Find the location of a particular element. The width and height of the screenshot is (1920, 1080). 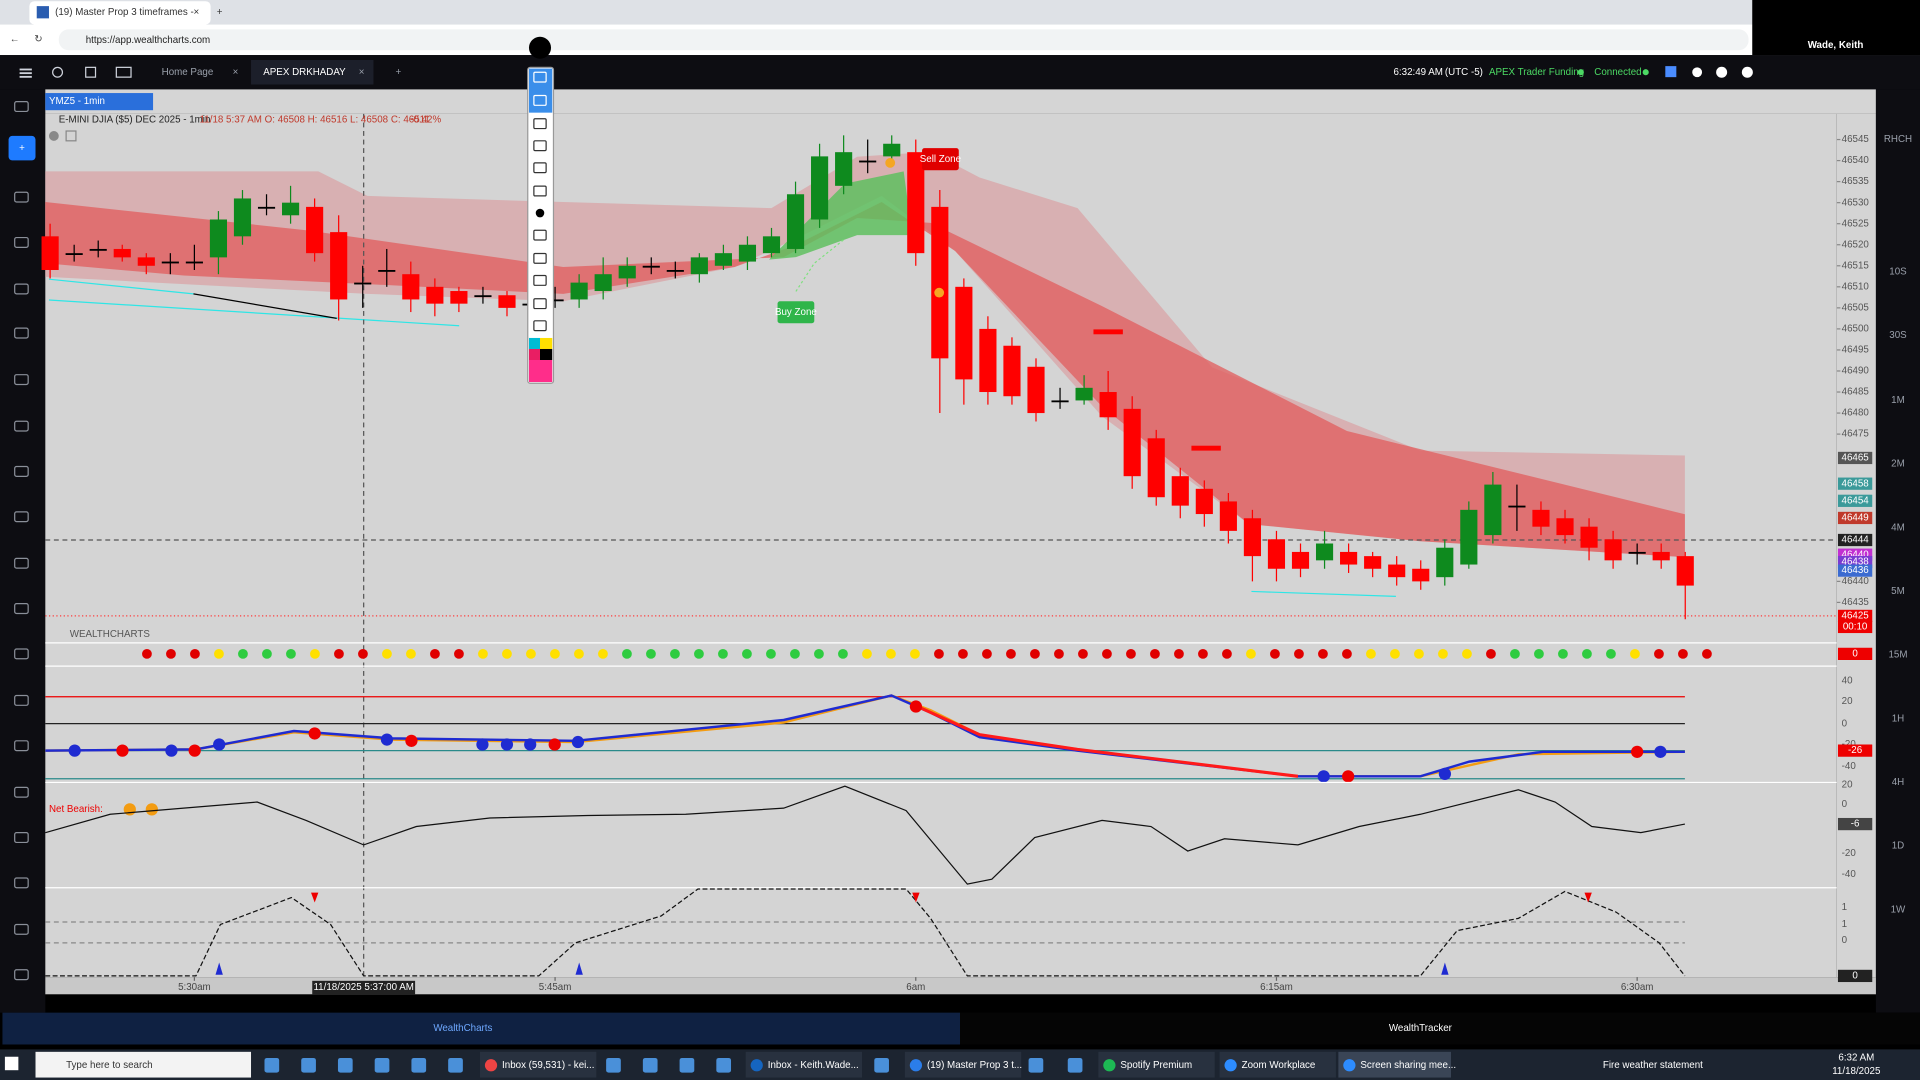

timeframe: 4H is located at coordinates (1898, 782).